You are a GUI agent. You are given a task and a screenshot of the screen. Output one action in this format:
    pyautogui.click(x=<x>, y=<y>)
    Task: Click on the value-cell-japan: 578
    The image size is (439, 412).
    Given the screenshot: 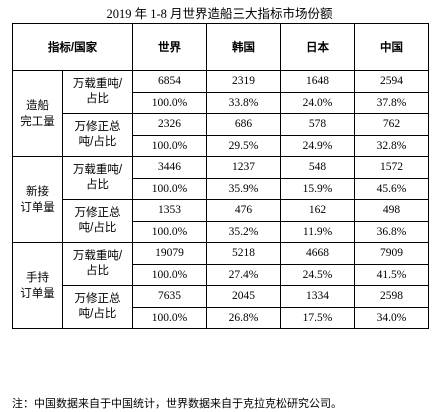 What is the action you would take?
    pyautogui.click(x=318, y=124)
    